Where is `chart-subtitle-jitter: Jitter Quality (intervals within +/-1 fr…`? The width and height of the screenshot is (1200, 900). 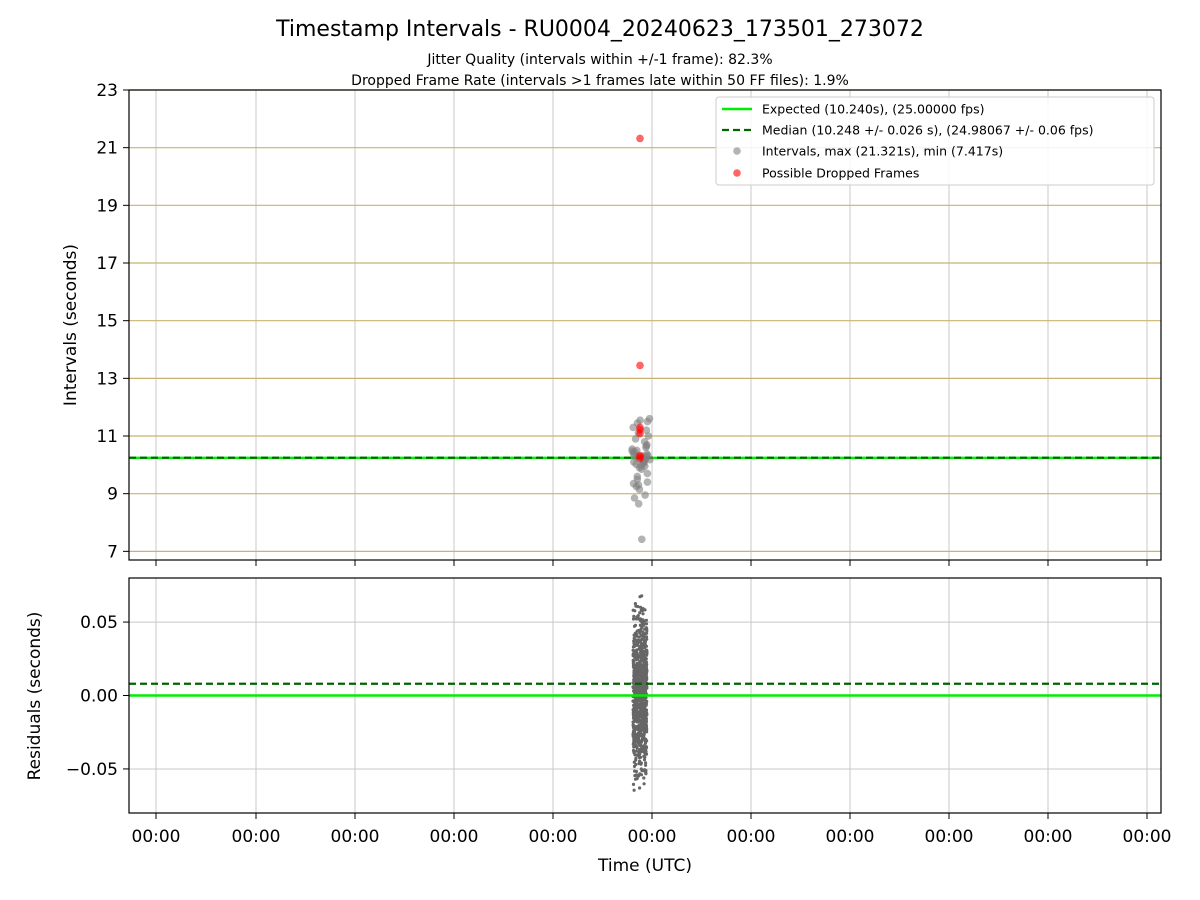
chart-subtitle-jitter: Jitter Quality (intervals within +/-1 fr… is located at coordinates (599, 60).